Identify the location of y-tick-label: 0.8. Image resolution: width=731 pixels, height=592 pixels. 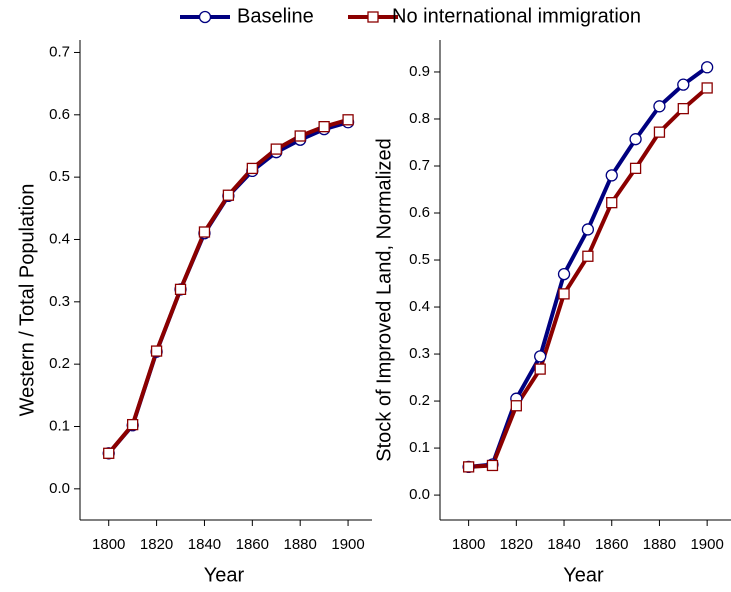
(419, 118).